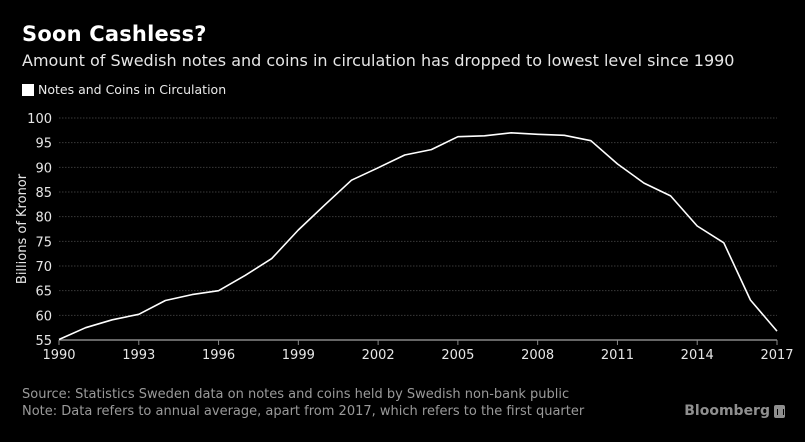 The height and width of the screenshot is (442, 805). I want to click on legend: Notes and Coins in Circulation, so click(124, 89).